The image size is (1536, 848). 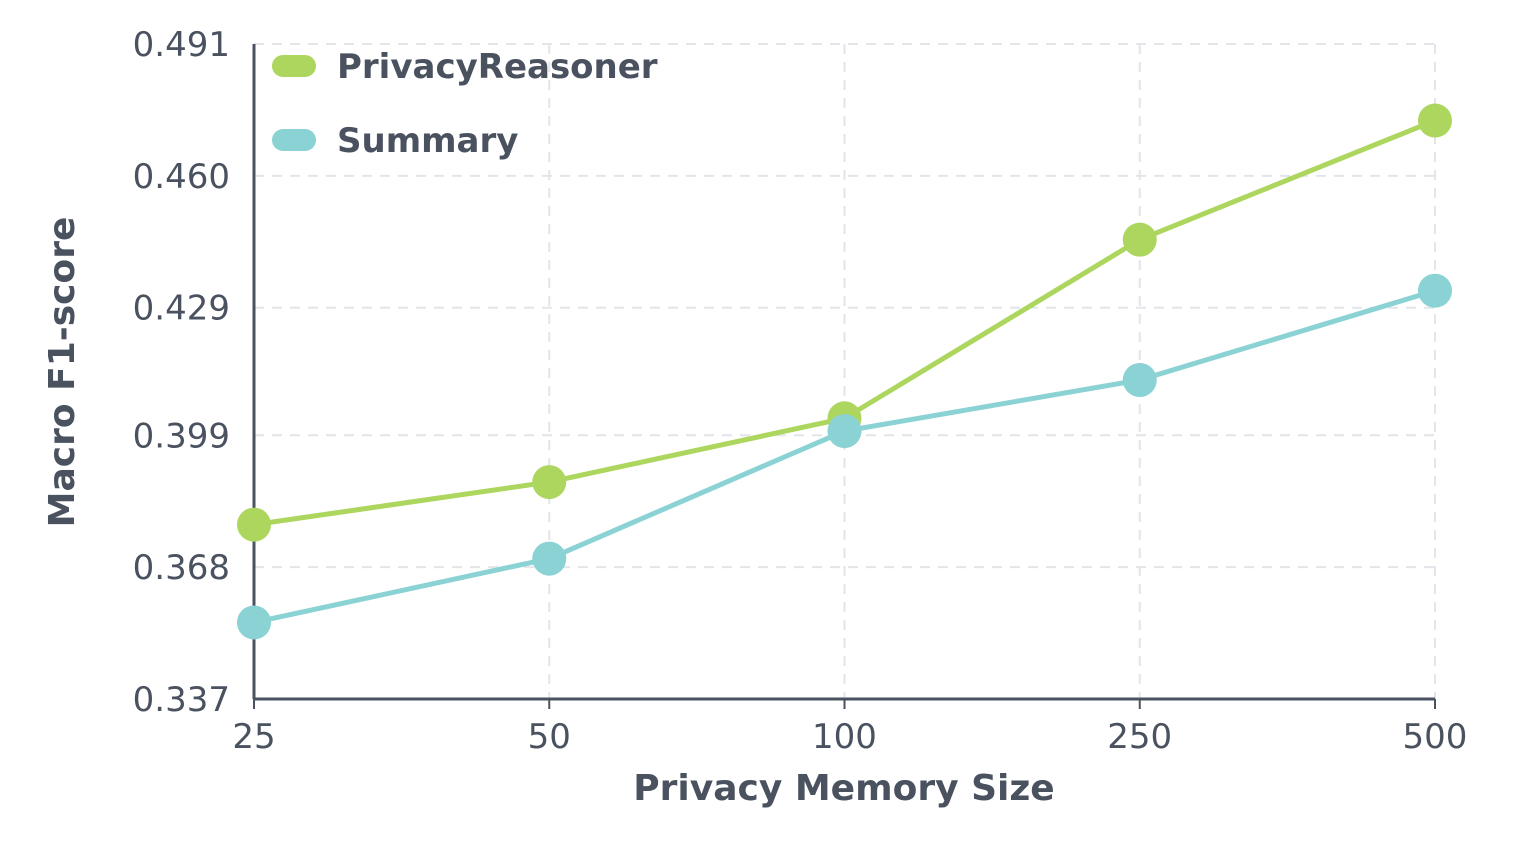 What do you see at coordinates (1435, 737) in the screenshot?
I see `x-tick-label: 500` at bounding box center [1435, 737].